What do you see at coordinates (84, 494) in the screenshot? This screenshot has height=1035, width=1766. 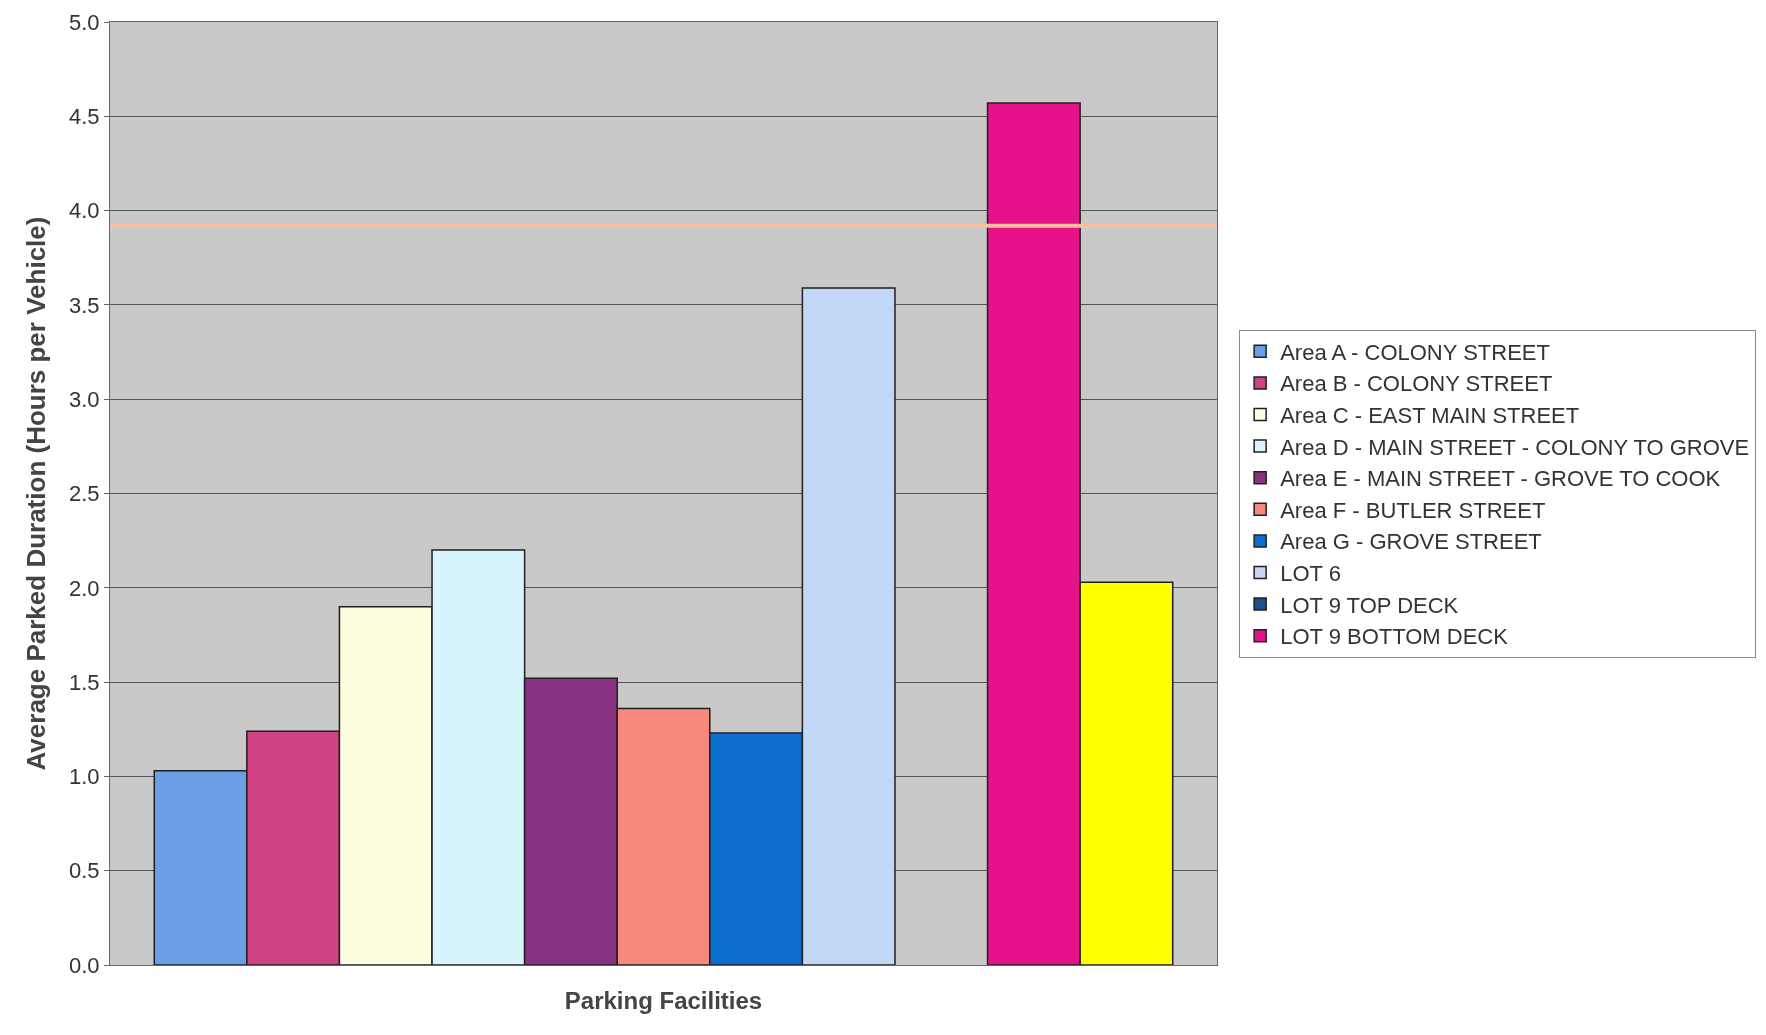 I see `y-tick-label: 2.5` at bounding box center [84, 494].